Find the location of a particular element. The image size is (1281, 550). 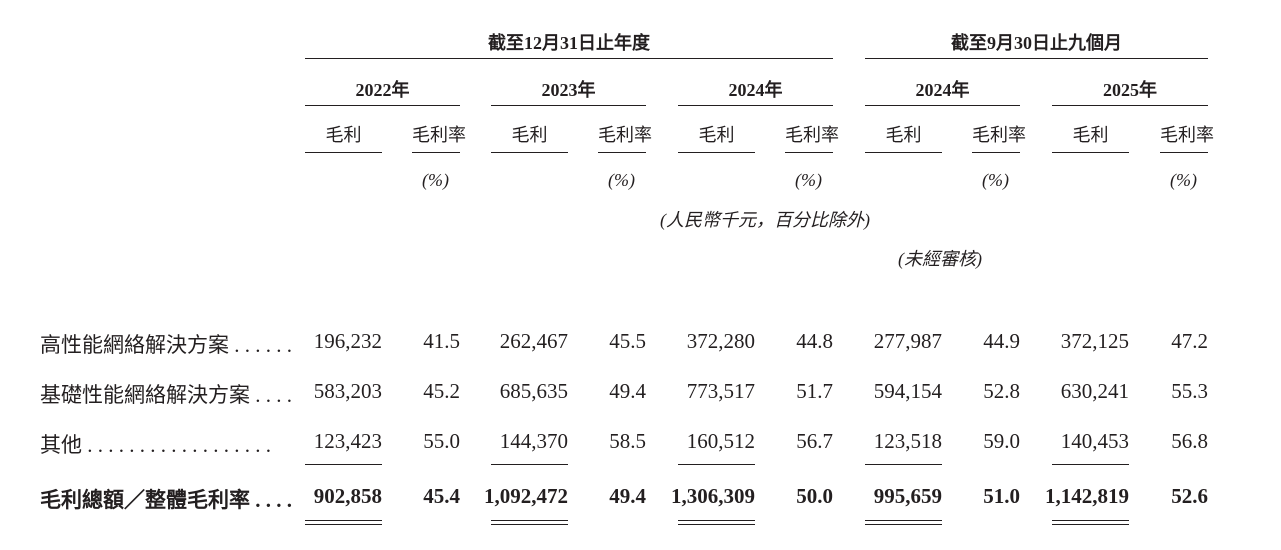

percent-unit-2022: (%) is located at coordinates (435, 180).